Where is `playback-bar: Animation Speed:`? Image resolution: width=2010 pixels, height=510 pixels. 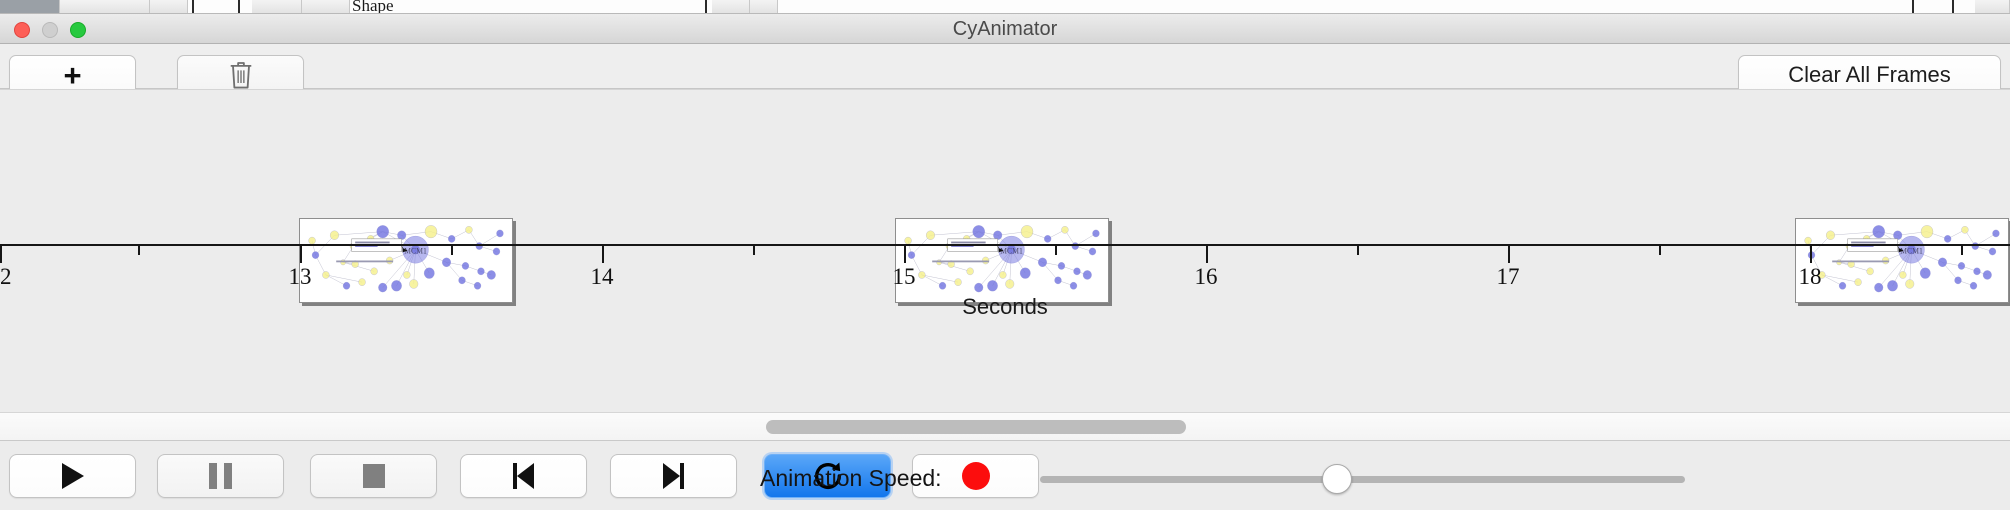
playback-bar: Animation Speed: is located at coordinates (1005, 475).